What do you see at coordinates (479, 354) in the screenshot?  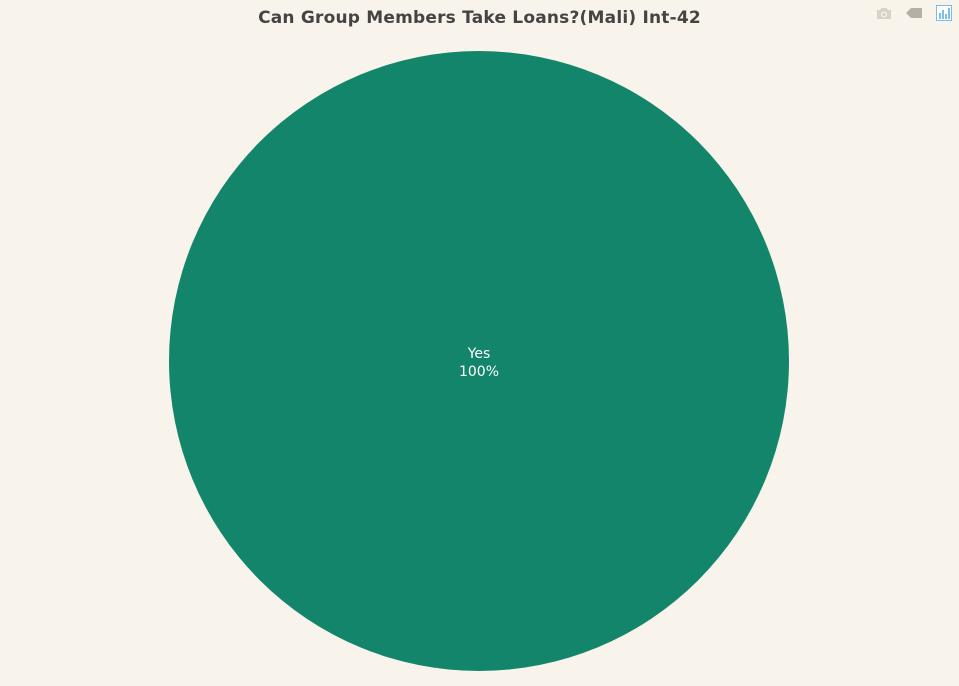 I see `slice-label: Yes` at bounding box center [479, 354].